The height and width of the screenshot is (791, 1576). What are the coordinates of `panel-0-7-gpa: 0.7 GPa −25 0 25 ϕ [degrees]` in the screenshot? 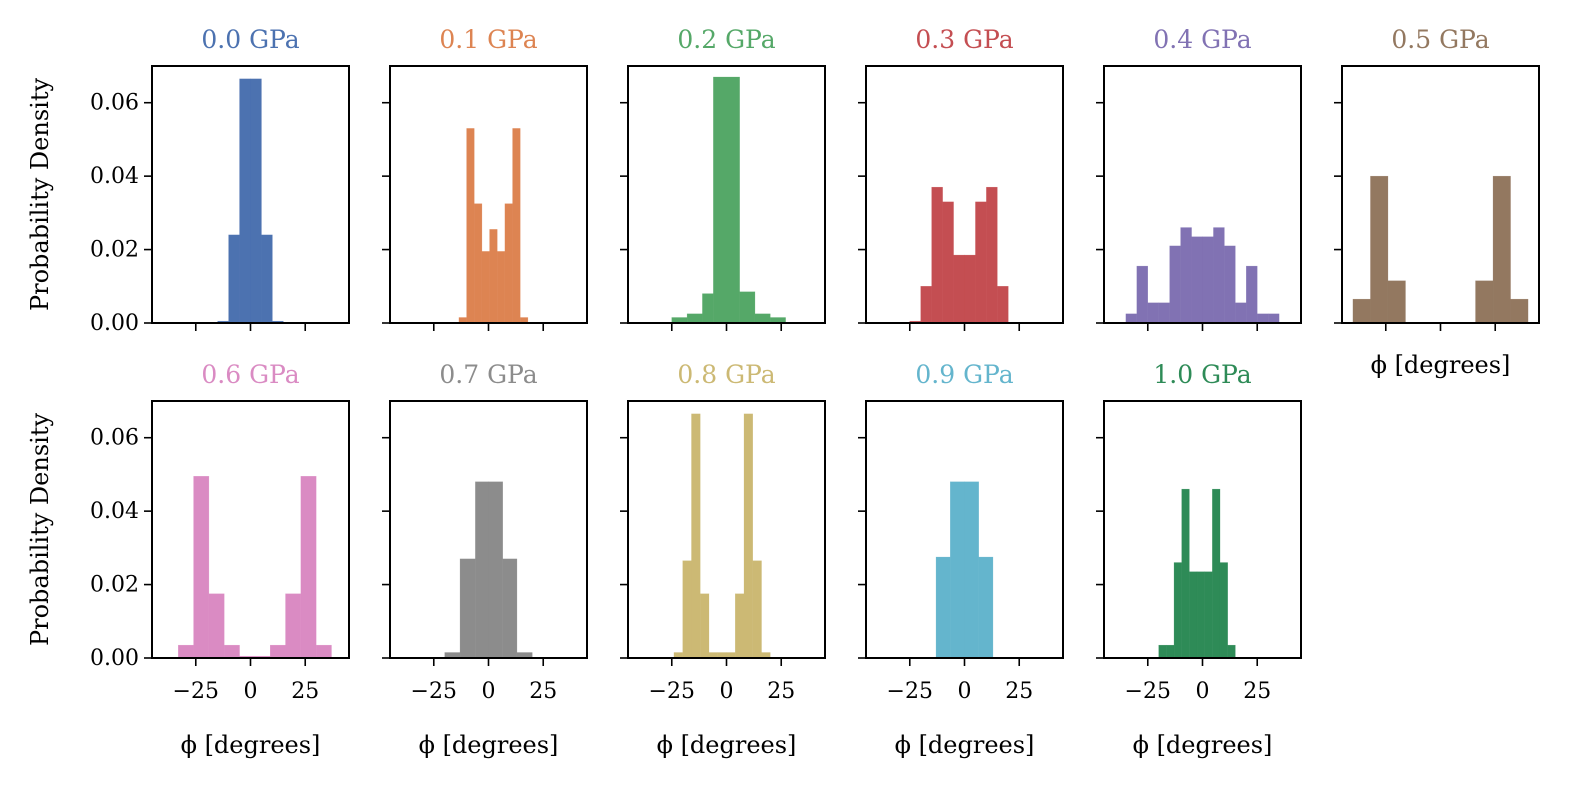 It's located at (485, 559).